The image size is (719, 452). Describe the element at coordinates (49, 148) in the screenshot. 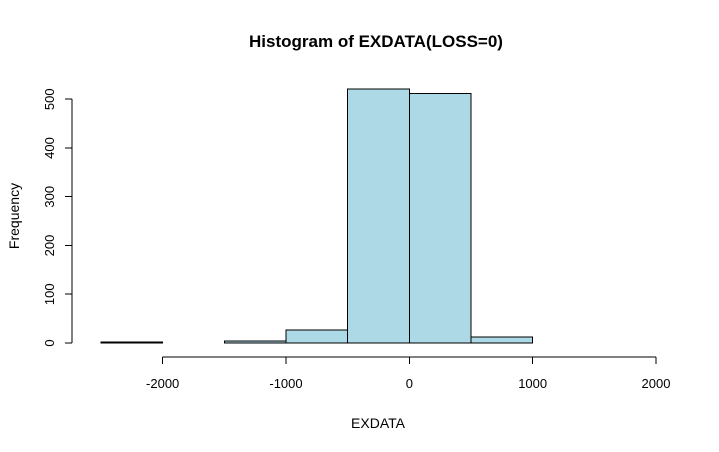

I see `y-tick-label: 400` at that location.